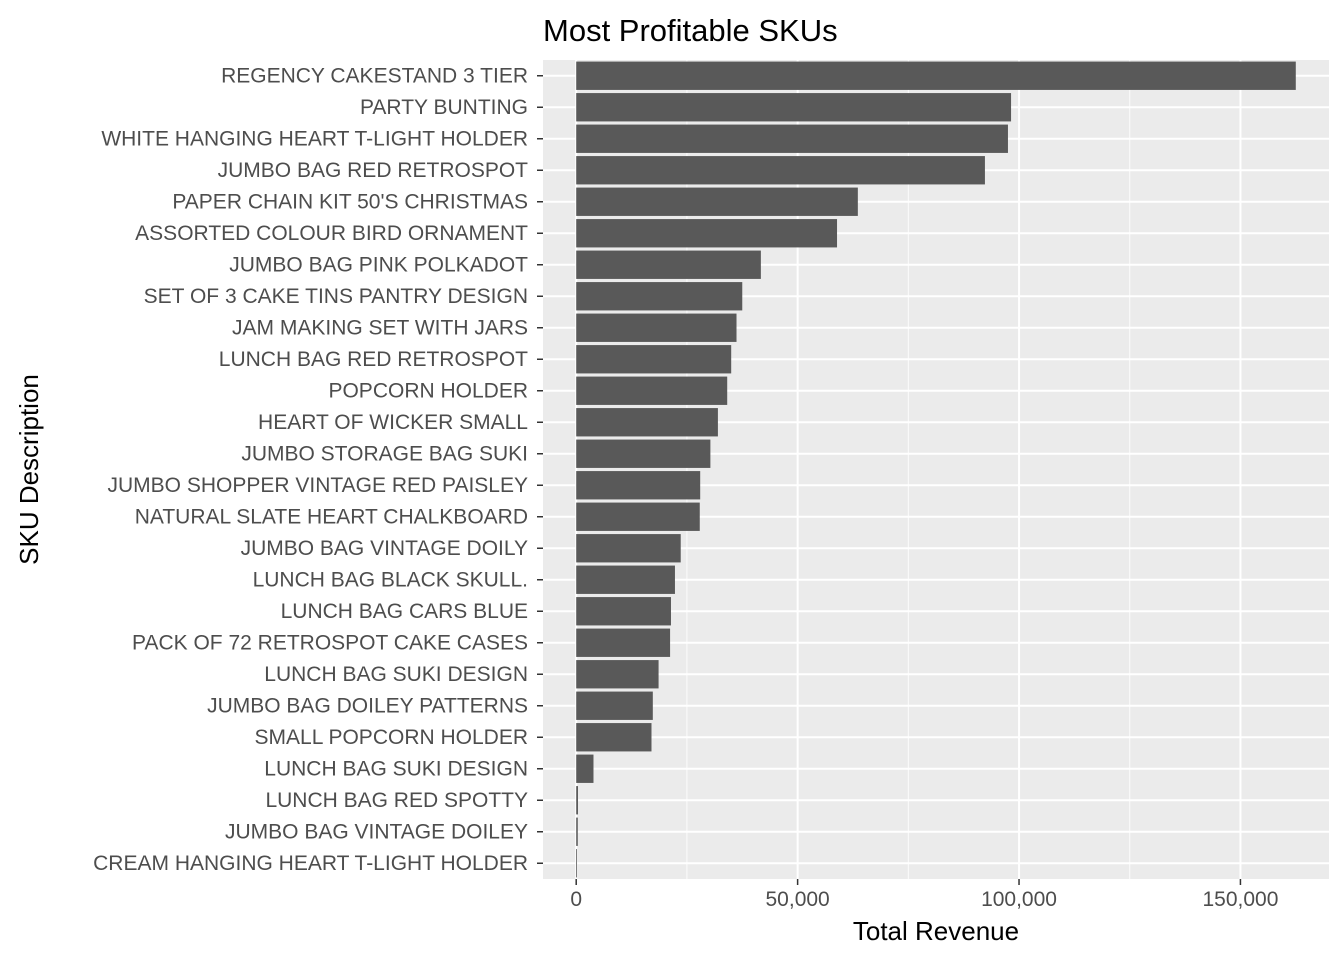 The image size is (1344, 965). Describe the element at coordinates (330, 642) in the screenshot. I see `y-tick-label: PACK OF 72 RETROSPOT CAKE CASES` at that location.